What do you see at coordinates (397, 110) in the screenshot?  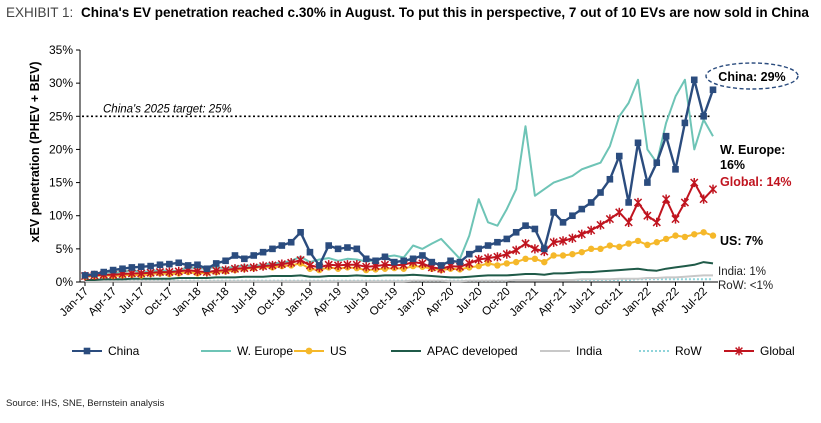 I see `target-reference-line: China's 2025 target: 25%` at bounding box center [397, 110].